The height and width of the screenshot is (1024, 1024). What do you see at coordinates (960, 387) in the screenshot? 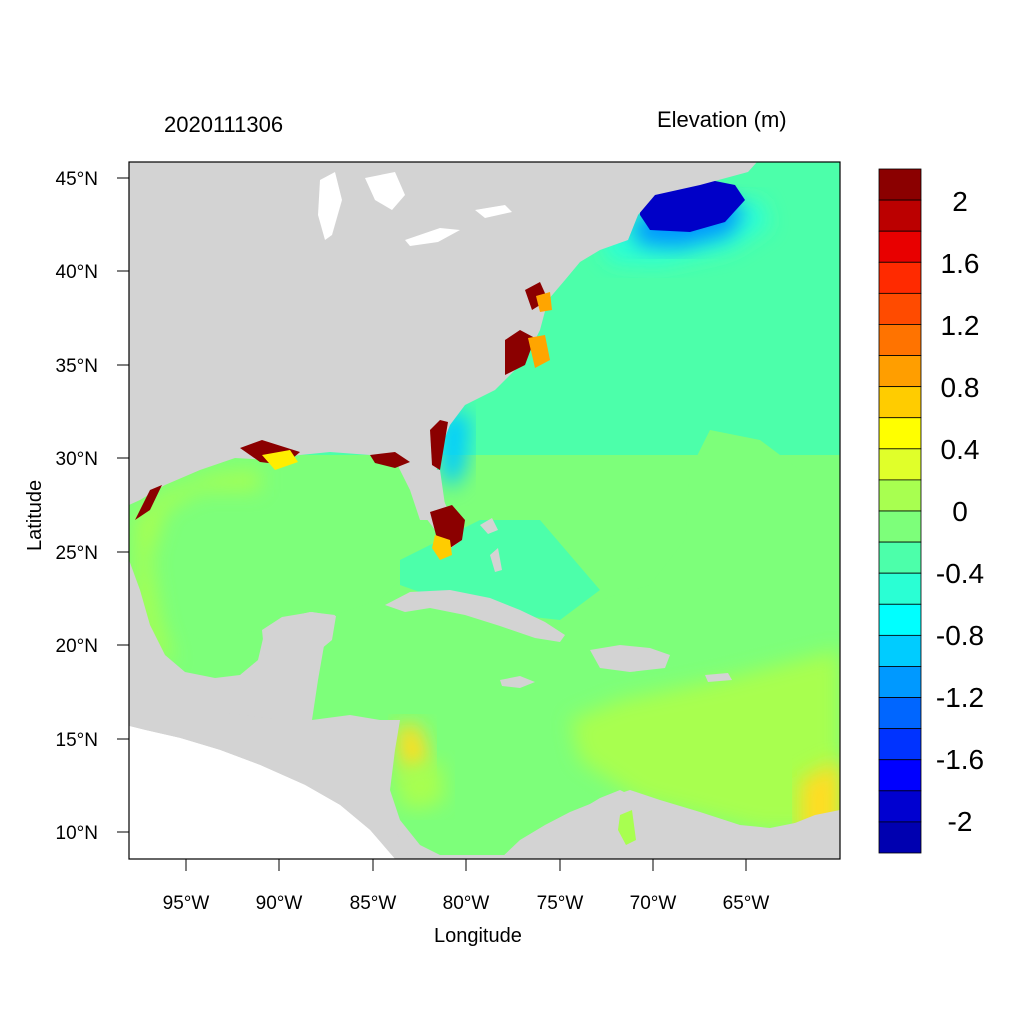
I see `colorbar-label: 0.8` at bounding box center [960, 387].